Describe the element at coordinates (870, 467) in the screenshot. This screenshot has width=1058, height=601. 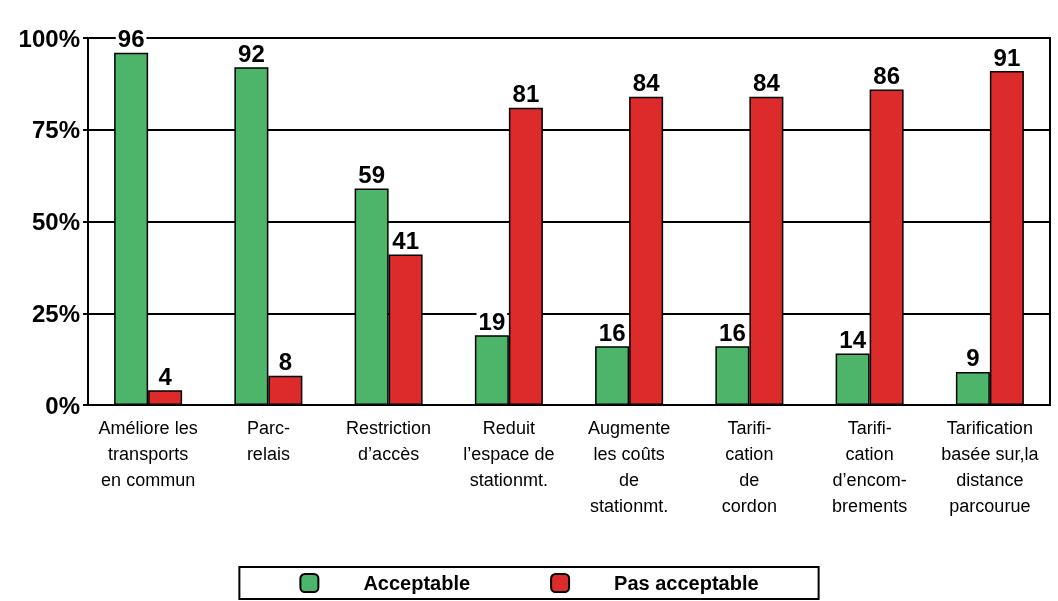
I see `x-tick-label: Tarifi- cation d’encom- brements` at that location.